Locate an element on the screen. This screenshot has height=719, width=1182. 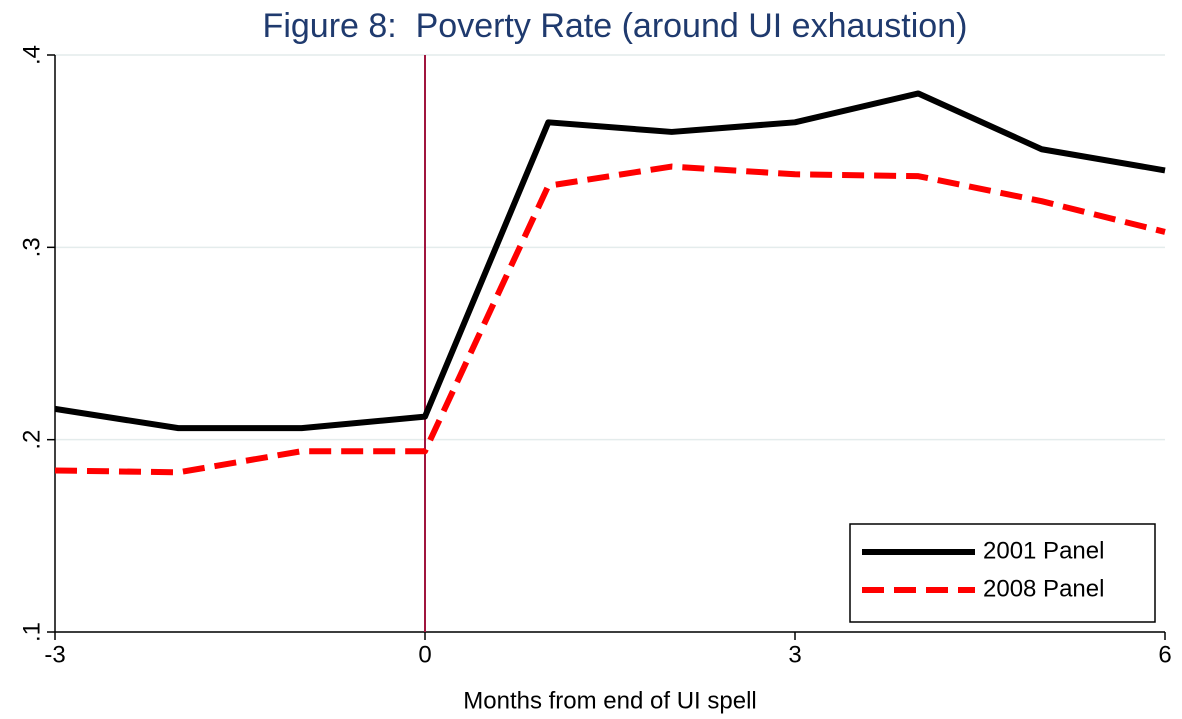
x-tick-label: 6 is located at coordinates (1164, 654).